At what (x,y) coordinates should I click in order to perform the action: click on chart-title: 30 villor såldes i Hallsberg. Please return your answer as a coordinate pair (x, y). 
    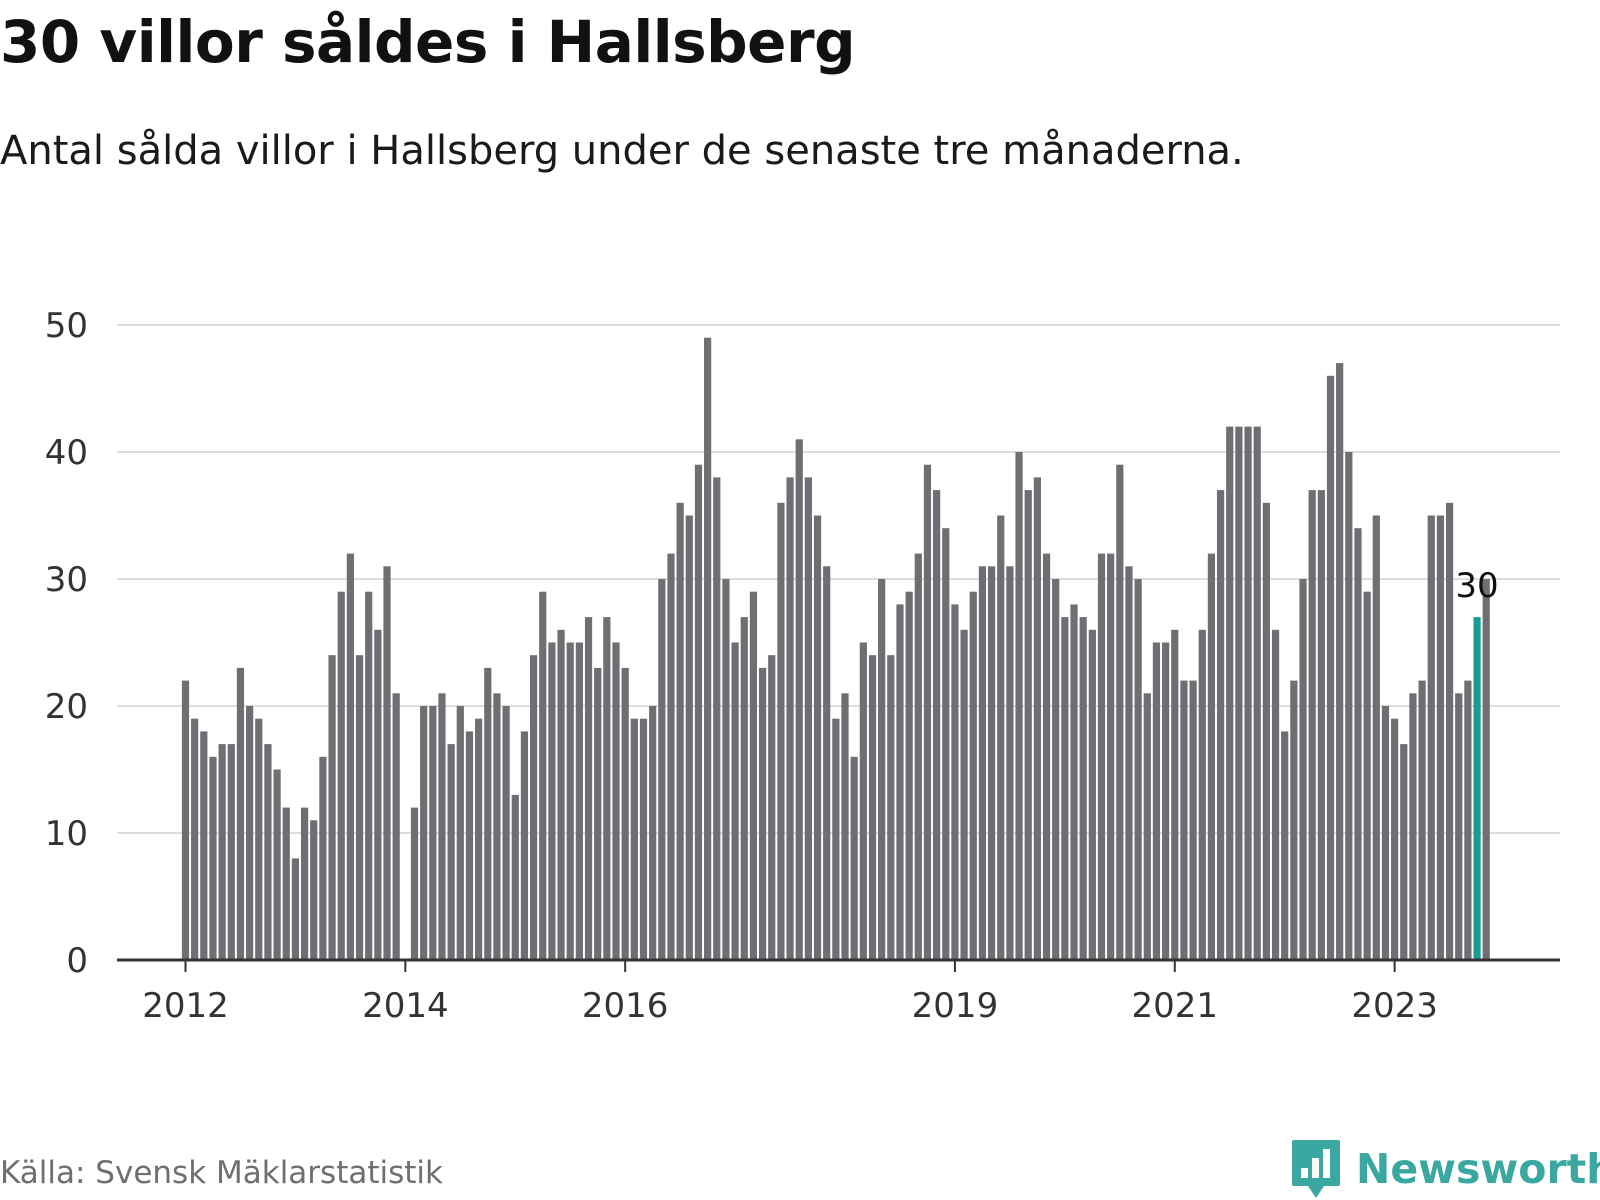
    Looking at the image, I should click on (428, 42).